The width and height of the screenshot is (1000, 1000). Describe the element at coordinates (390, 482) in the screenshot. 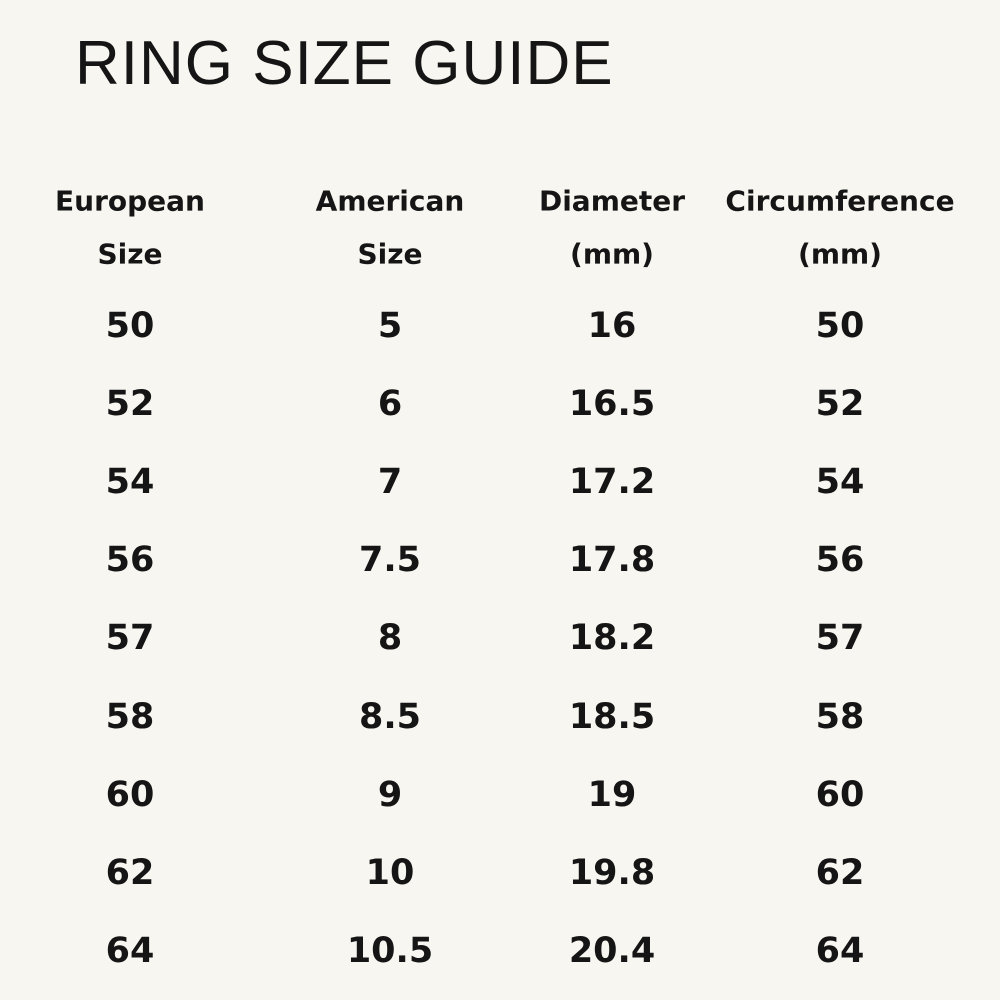

I see `table-cell: 7` at that location.